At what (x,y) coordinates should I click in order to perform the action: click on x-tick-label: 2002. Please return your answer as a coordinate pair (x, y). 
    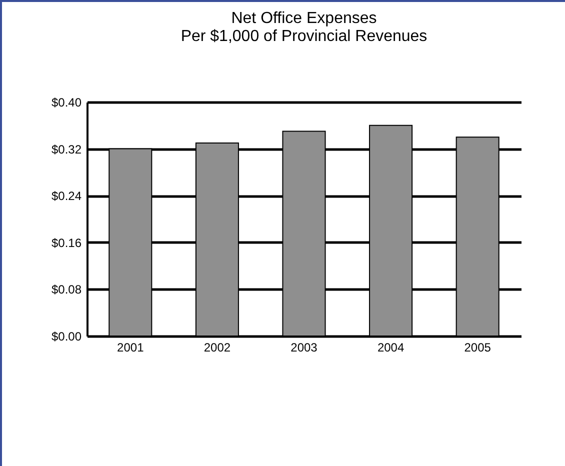
    Looking at the image, I should click on (217, 347).